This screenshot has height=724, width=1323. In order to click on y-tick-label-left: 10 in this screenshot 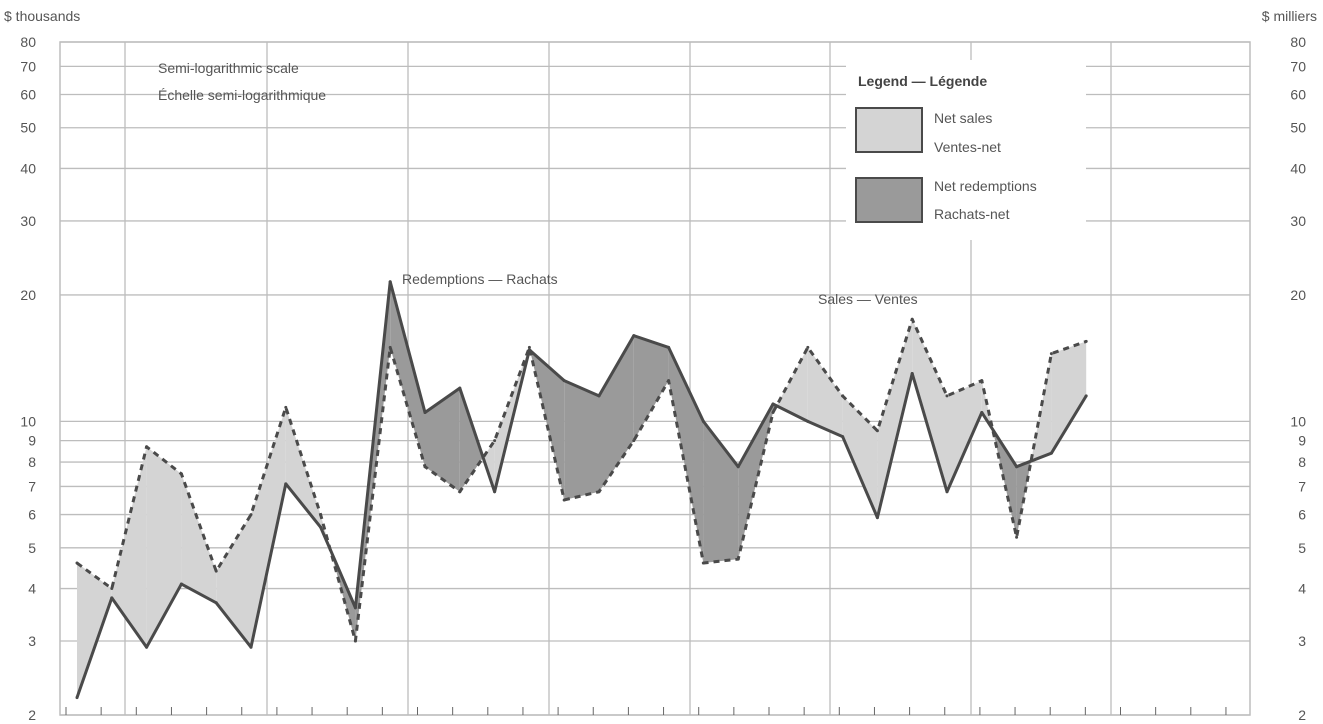, I will do `click(28, 421)`.